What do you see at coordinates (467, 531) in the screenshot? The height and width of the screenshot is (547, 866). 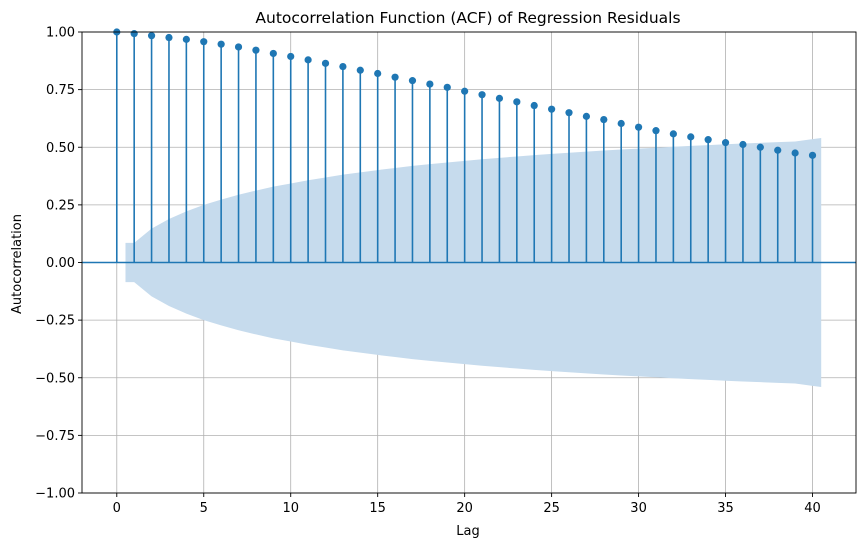 I see `x-axis-label: Lag` at bounding box center [467, 531].